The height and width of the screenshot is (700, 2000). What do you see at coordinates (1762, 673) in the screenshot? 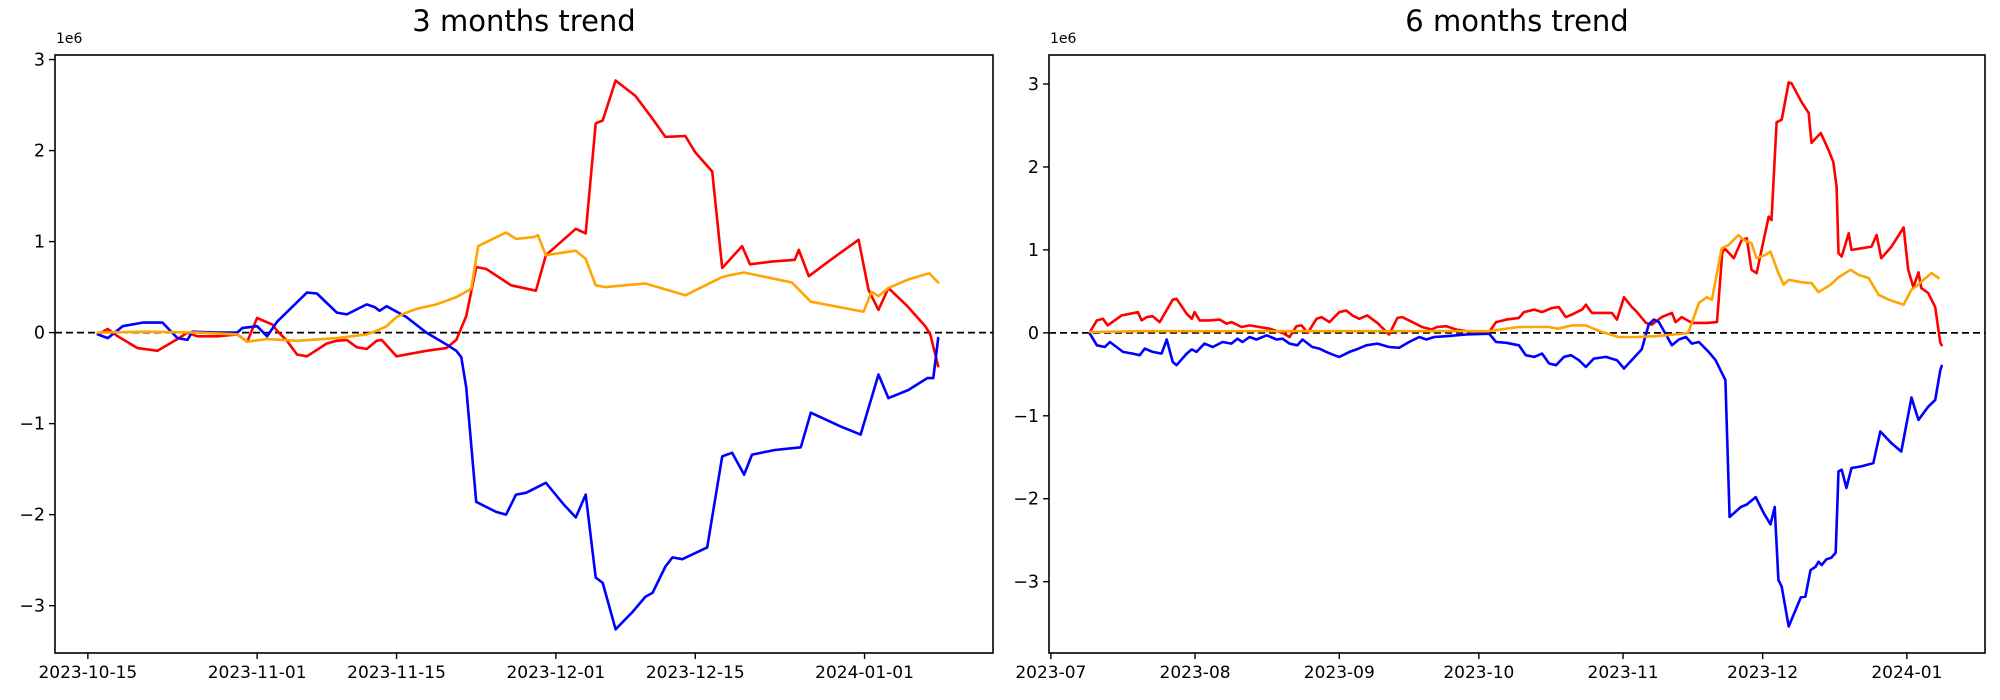
I see `x-tick-label-right-chart: 2023-12` at bounding box center [1762, 673].